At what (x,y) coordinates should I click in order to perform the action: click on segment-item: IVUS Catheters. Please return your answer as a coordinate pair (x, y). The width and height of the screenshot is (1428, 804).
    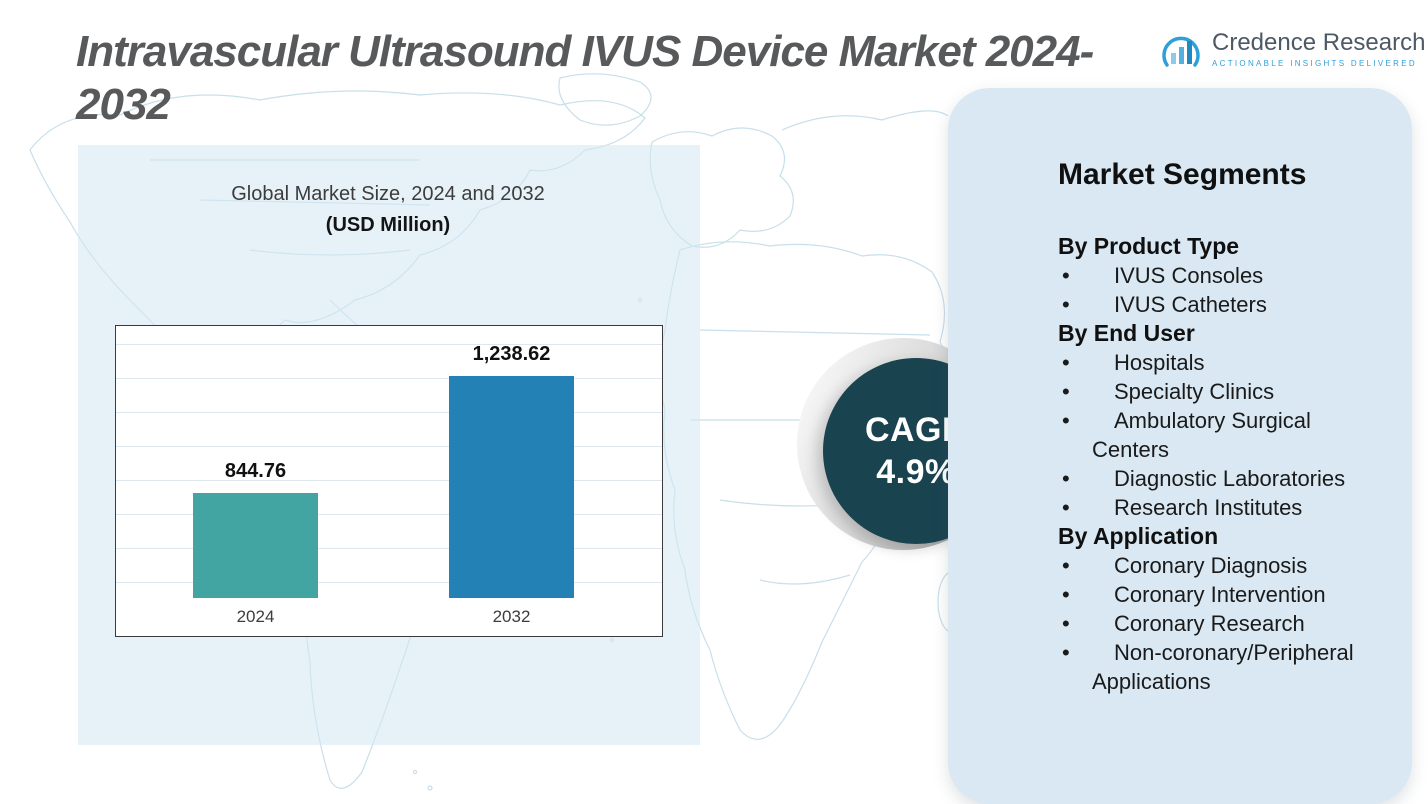
    Looking at the image, I should click on (1218, 304).